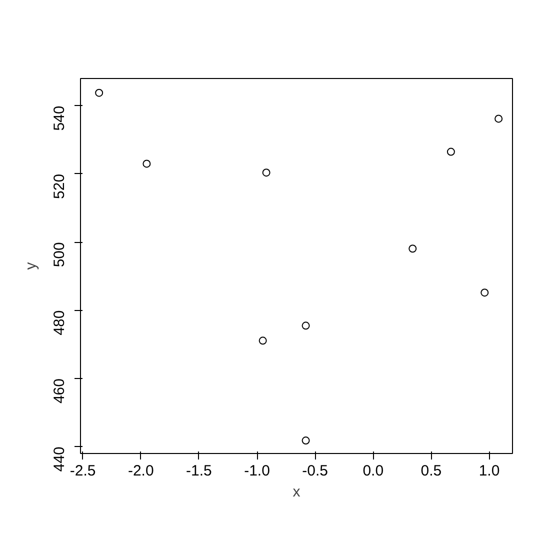 This screenshot has height=552, width=553. What do you see at coordinates (315, 471) in the screenshot?
I see `x-tick-label: -0.5` at bounding box center [315, 471].